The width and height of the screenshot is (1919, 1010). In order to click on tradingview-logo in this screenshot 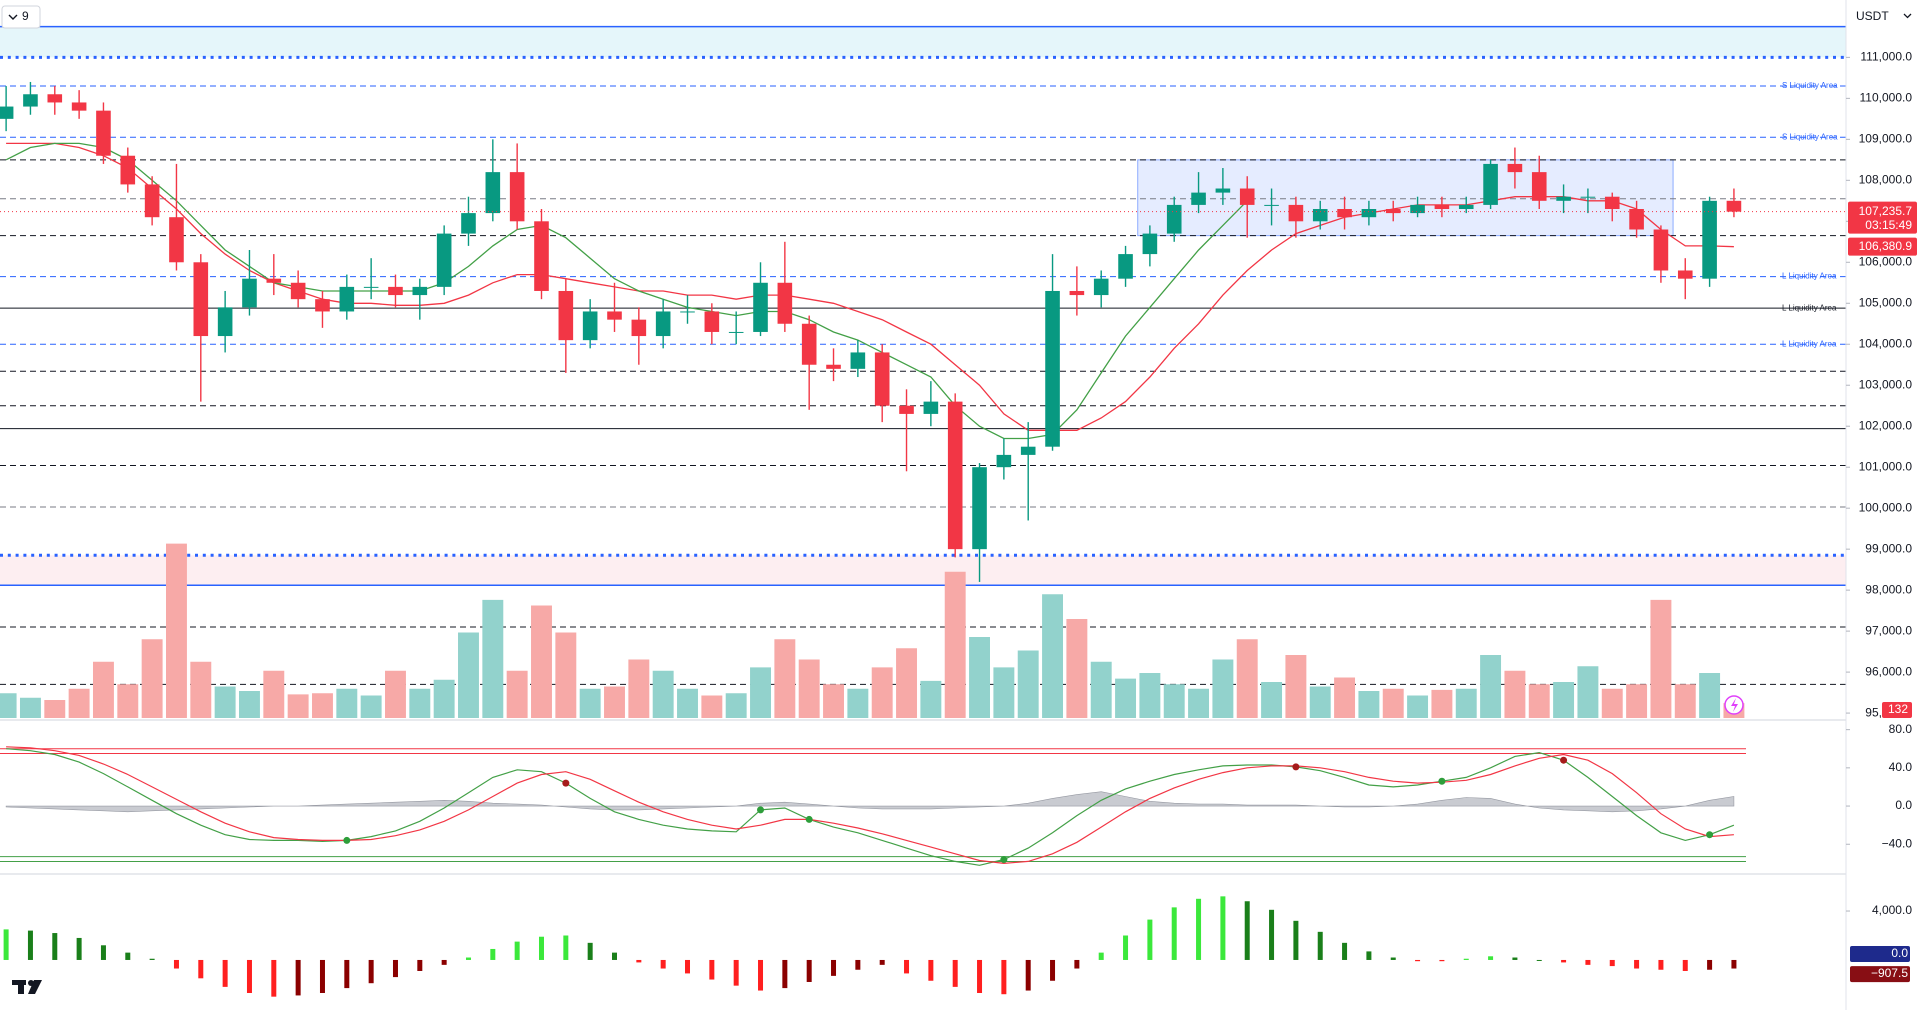, I will do `click(27, 987)`.